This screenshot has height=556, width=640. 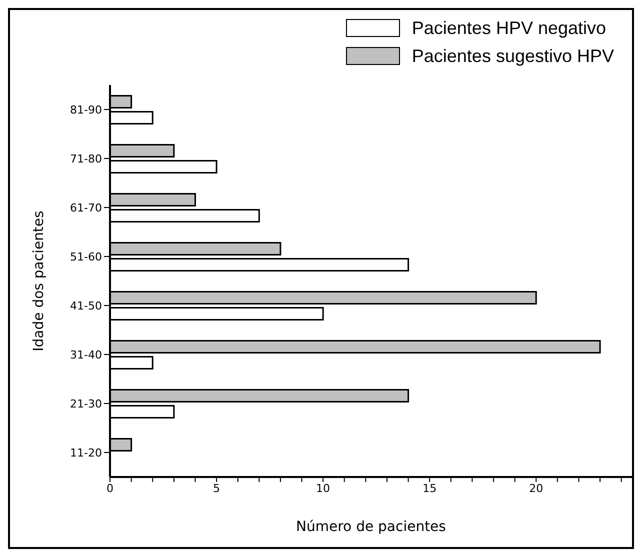 What do you see at coordinates (86, 109) in the screenshot?
I see `y-tick-label: 81-90` at bounding box center [86, 109].